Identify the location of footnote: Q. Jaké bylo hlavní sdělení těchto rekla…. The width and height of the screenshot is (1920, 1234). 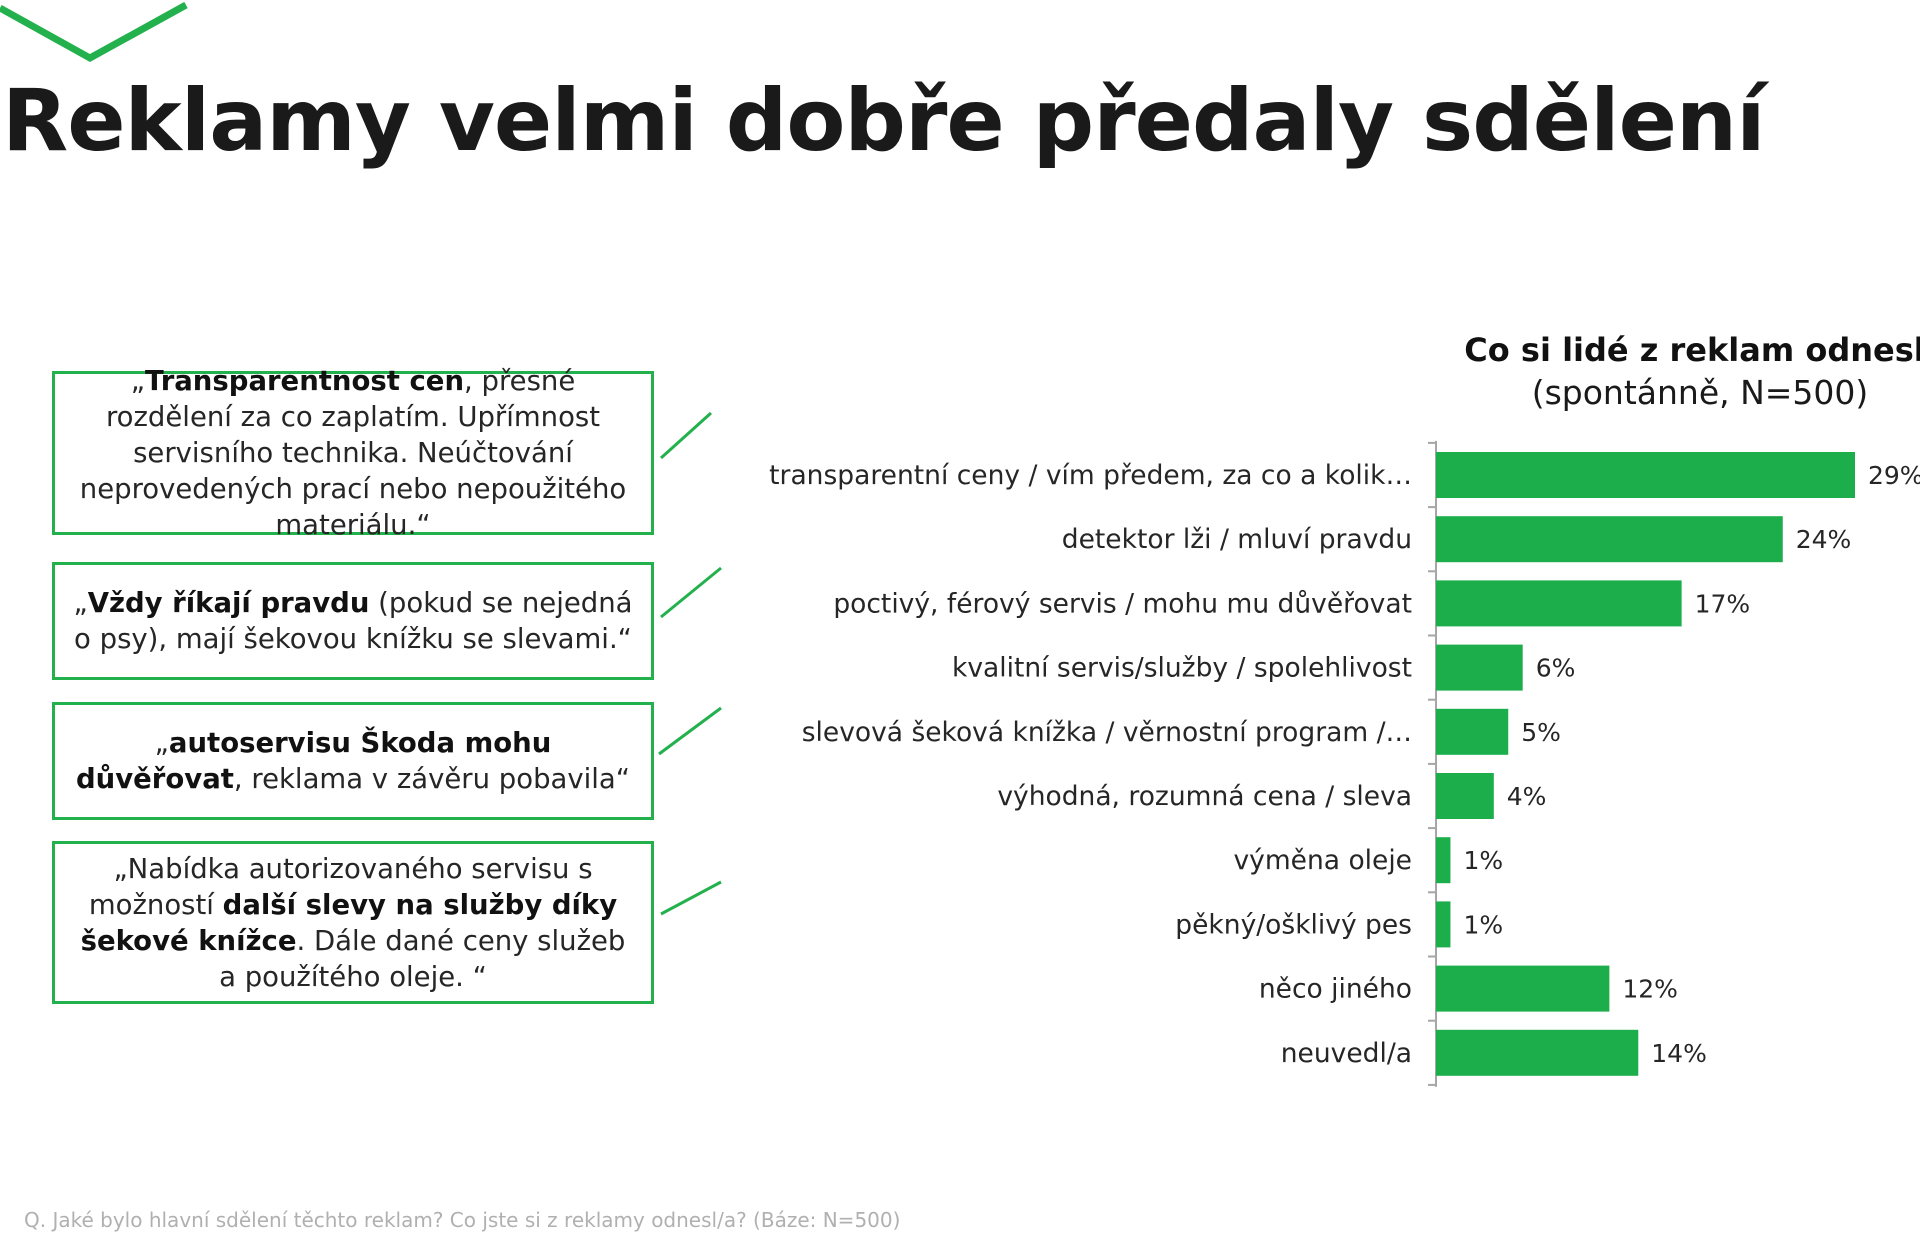
(462, 1220).